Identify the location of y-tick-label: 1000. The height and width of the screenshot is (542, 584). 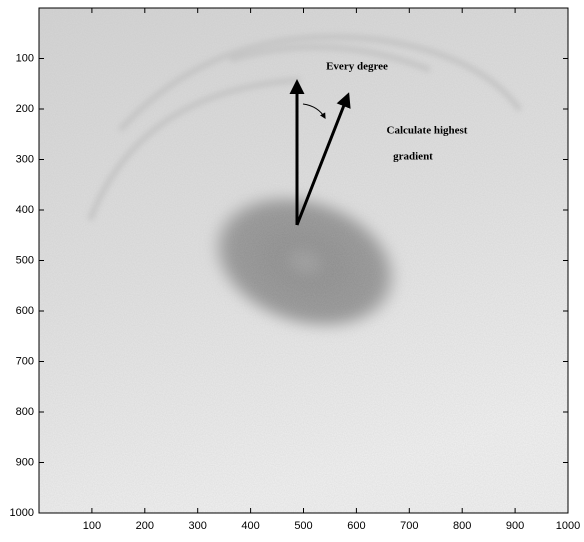
(22, 513).